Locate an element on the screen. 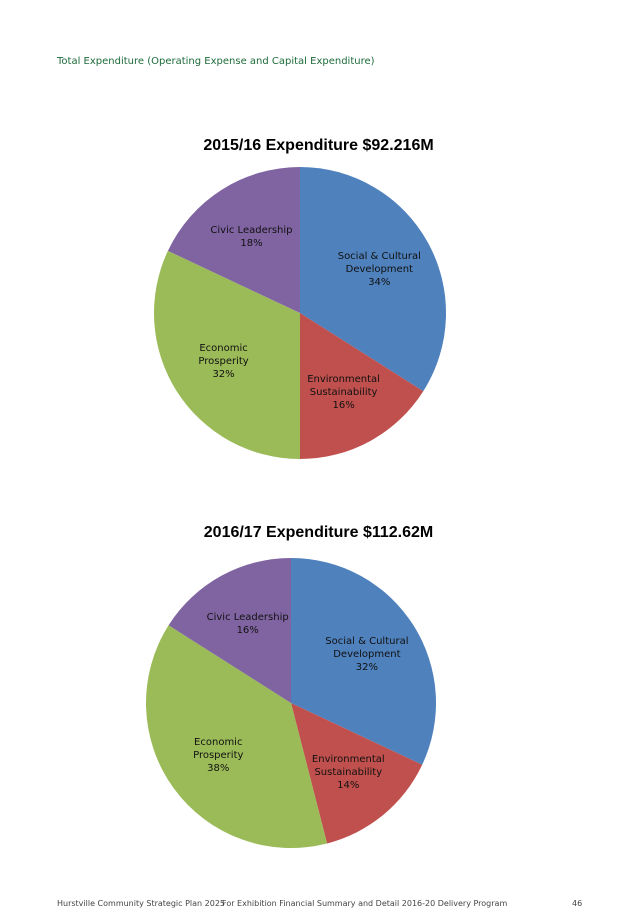  slice-label: Social & Cultural Development 34% is located at coordinates (379, 269).